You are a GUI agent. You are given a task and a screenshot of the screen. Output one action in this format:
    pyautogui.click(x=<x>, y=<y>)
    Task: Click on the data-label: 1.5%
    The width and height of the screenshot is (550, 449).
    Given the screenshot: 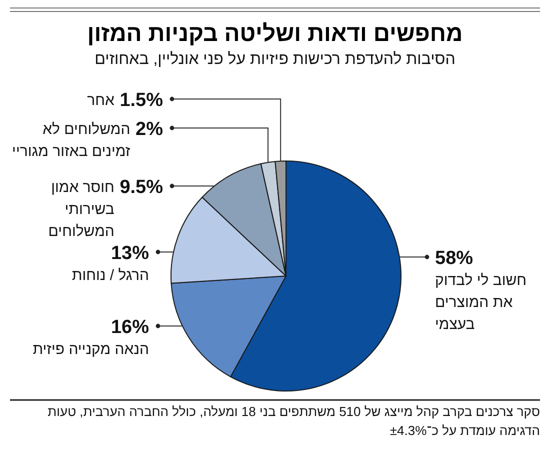 What is the action you would take?
    pyautogui.click(x=142, y=100)
    